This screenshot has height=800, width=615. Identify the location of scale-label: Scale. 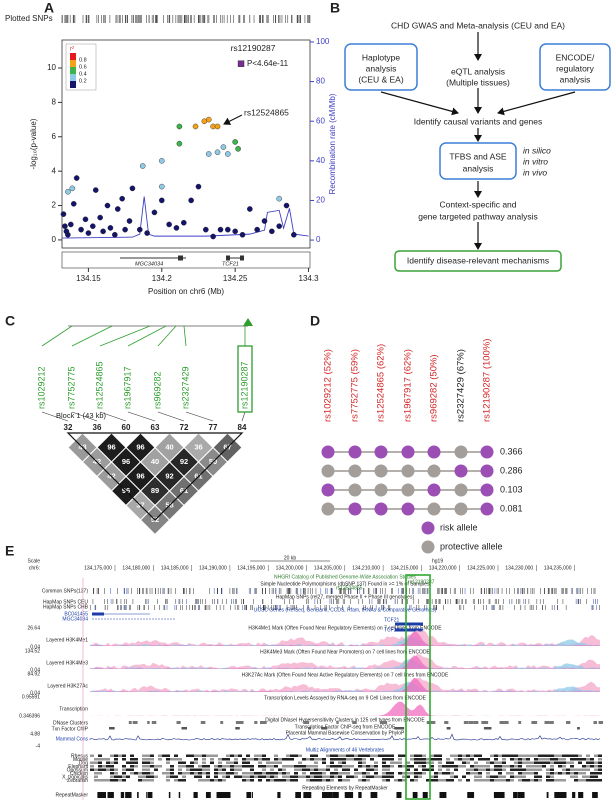
(33, 561).